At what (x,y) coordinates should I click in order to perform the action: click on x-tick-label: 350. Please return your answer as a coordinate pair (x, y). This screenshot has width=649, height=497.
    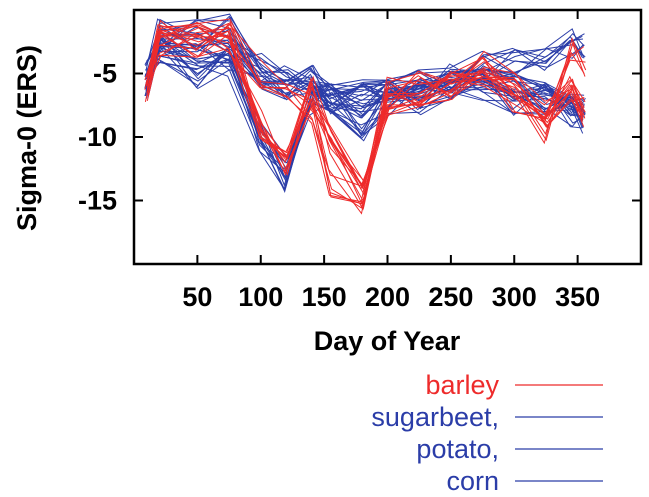
    Looking at the image, I should click on (577, 297).